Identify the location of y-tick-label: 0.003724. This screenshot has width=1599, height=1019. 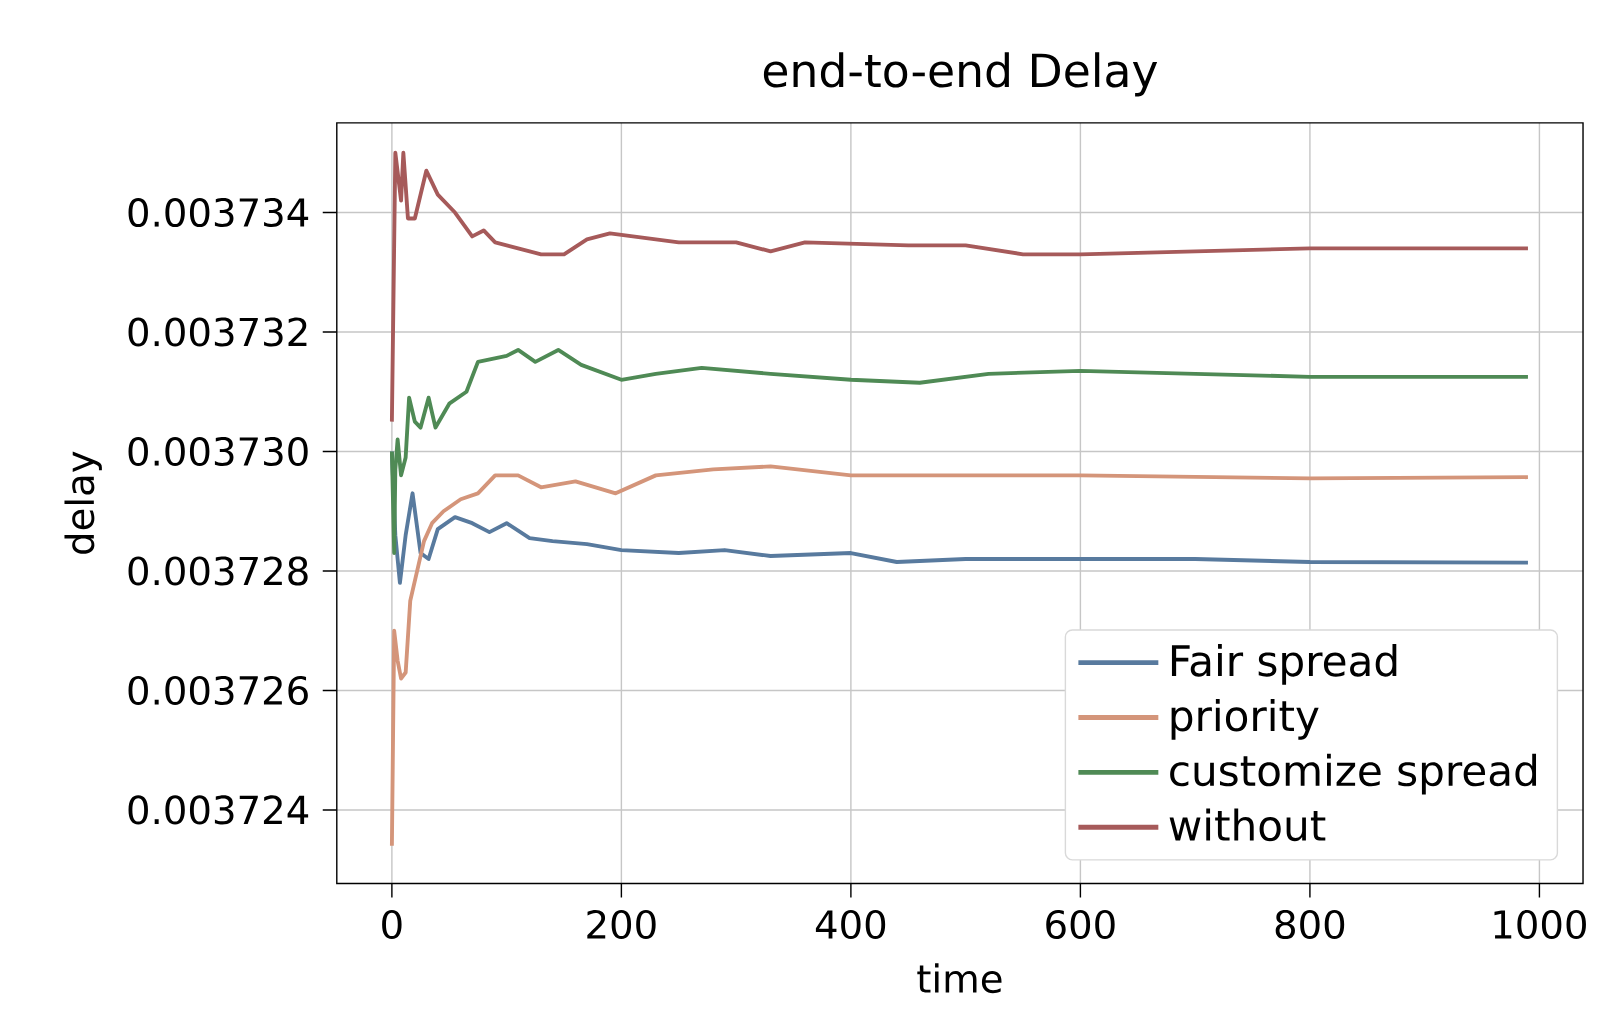
(218, 810).